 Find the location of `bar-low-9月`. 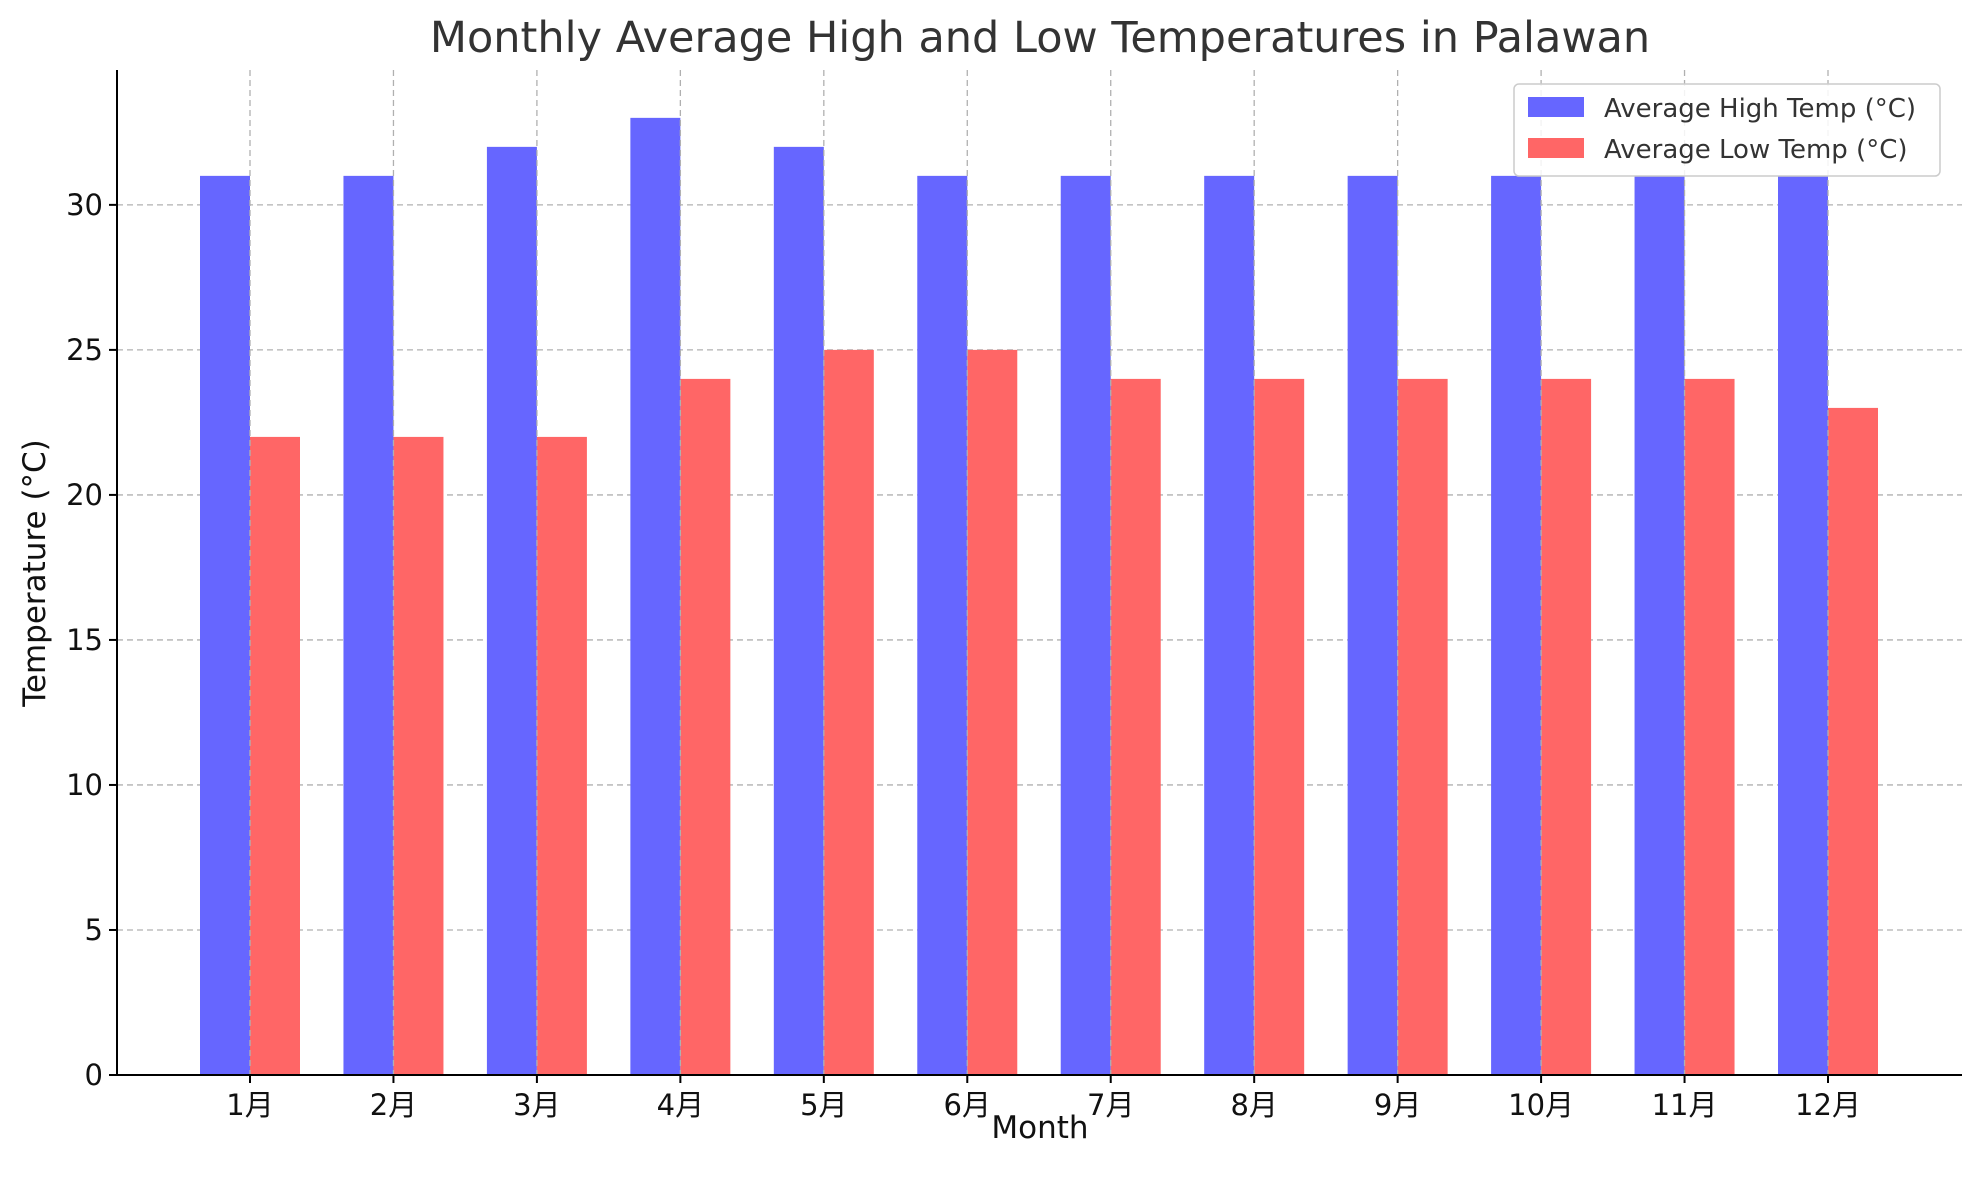

bar-low-9月 is located at coordinates (1422, 726).